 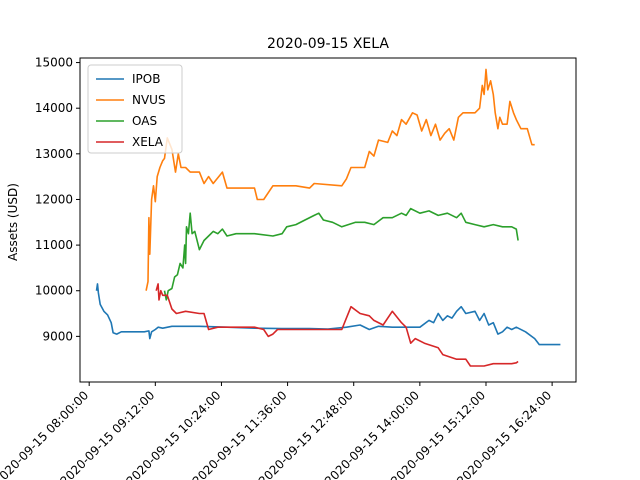 I want to click on legend: IPOB NVUS OAS XELA, so click(x=135, y=109).